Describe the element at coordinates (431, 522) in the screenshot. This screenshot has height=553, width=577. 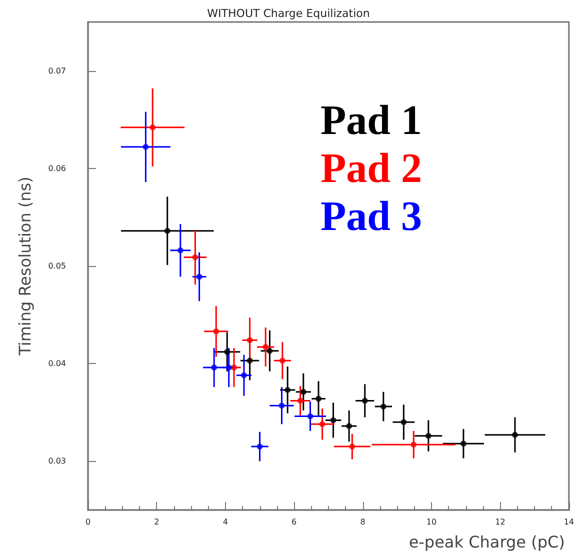
I see `x-tick-label: 10` at that location.